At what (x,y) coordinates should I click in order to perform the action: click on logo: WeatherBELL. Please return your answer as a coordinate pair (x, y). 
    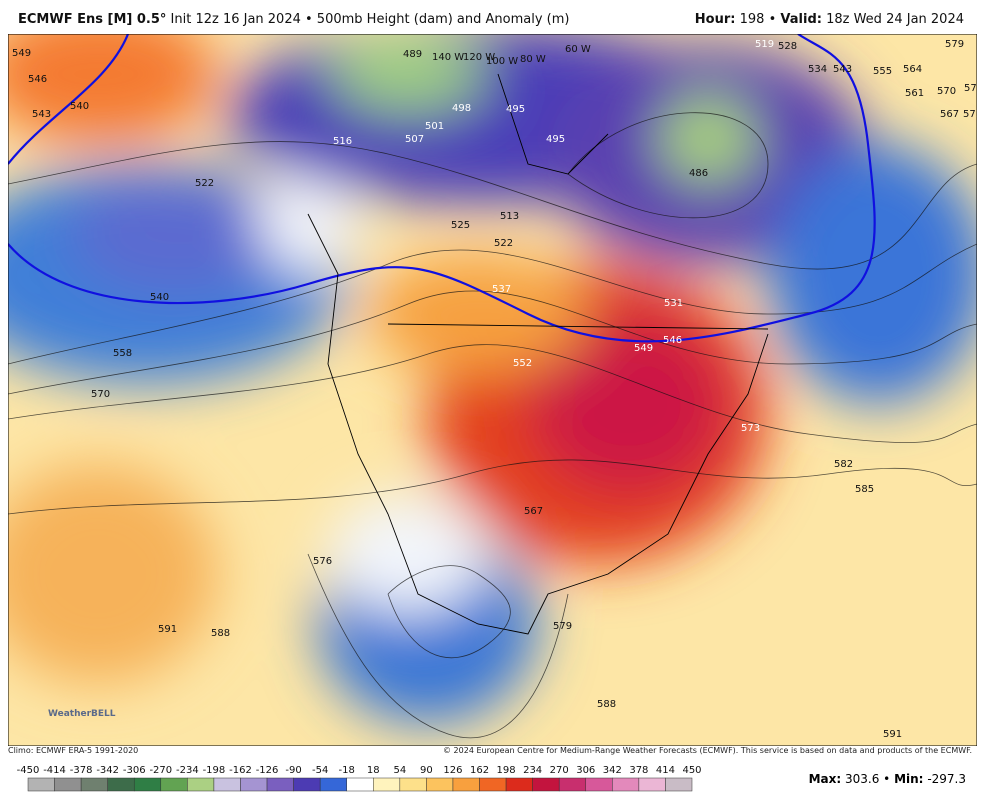
    Looking at the image, I should click on (82, 714).